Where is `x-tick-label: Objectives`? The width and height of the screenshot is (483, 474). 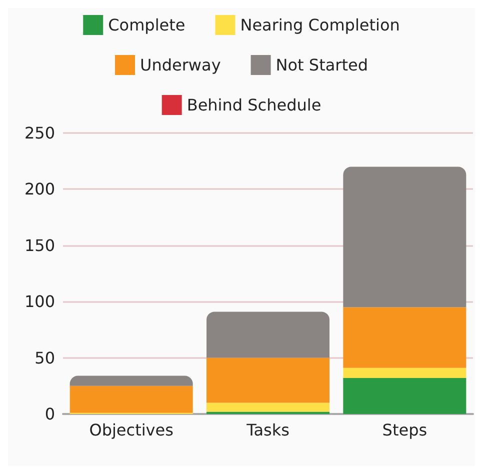
x-tick-label: Objectives is located at coordinates (131, 430).